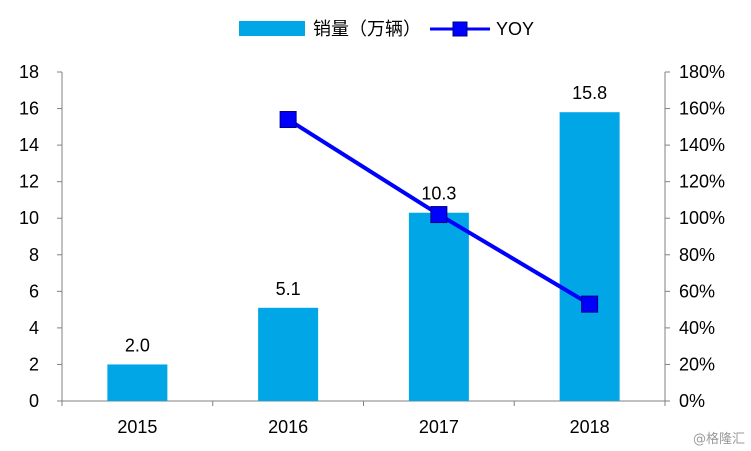 This screenshot has width=751, height=451. Describe the element at coordinates (29, 109) in the screenshot. I see `y-left-tick-label: 16` at that location.